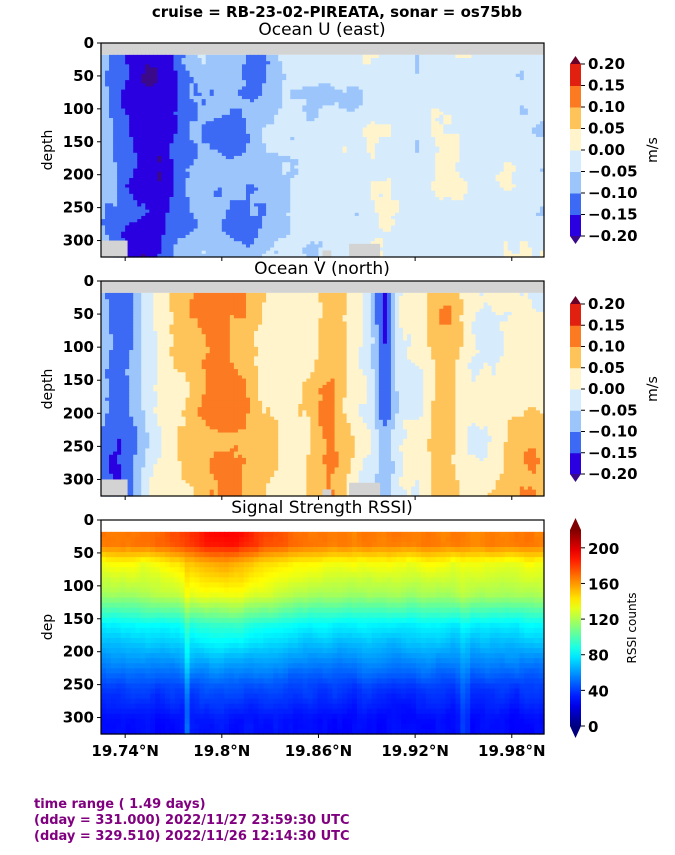 Image resolution: width=675 pixels, height=855 pixels. Describe the element at coordinates (322, 49) in the screenshot. I see `no-data-band` at that location.